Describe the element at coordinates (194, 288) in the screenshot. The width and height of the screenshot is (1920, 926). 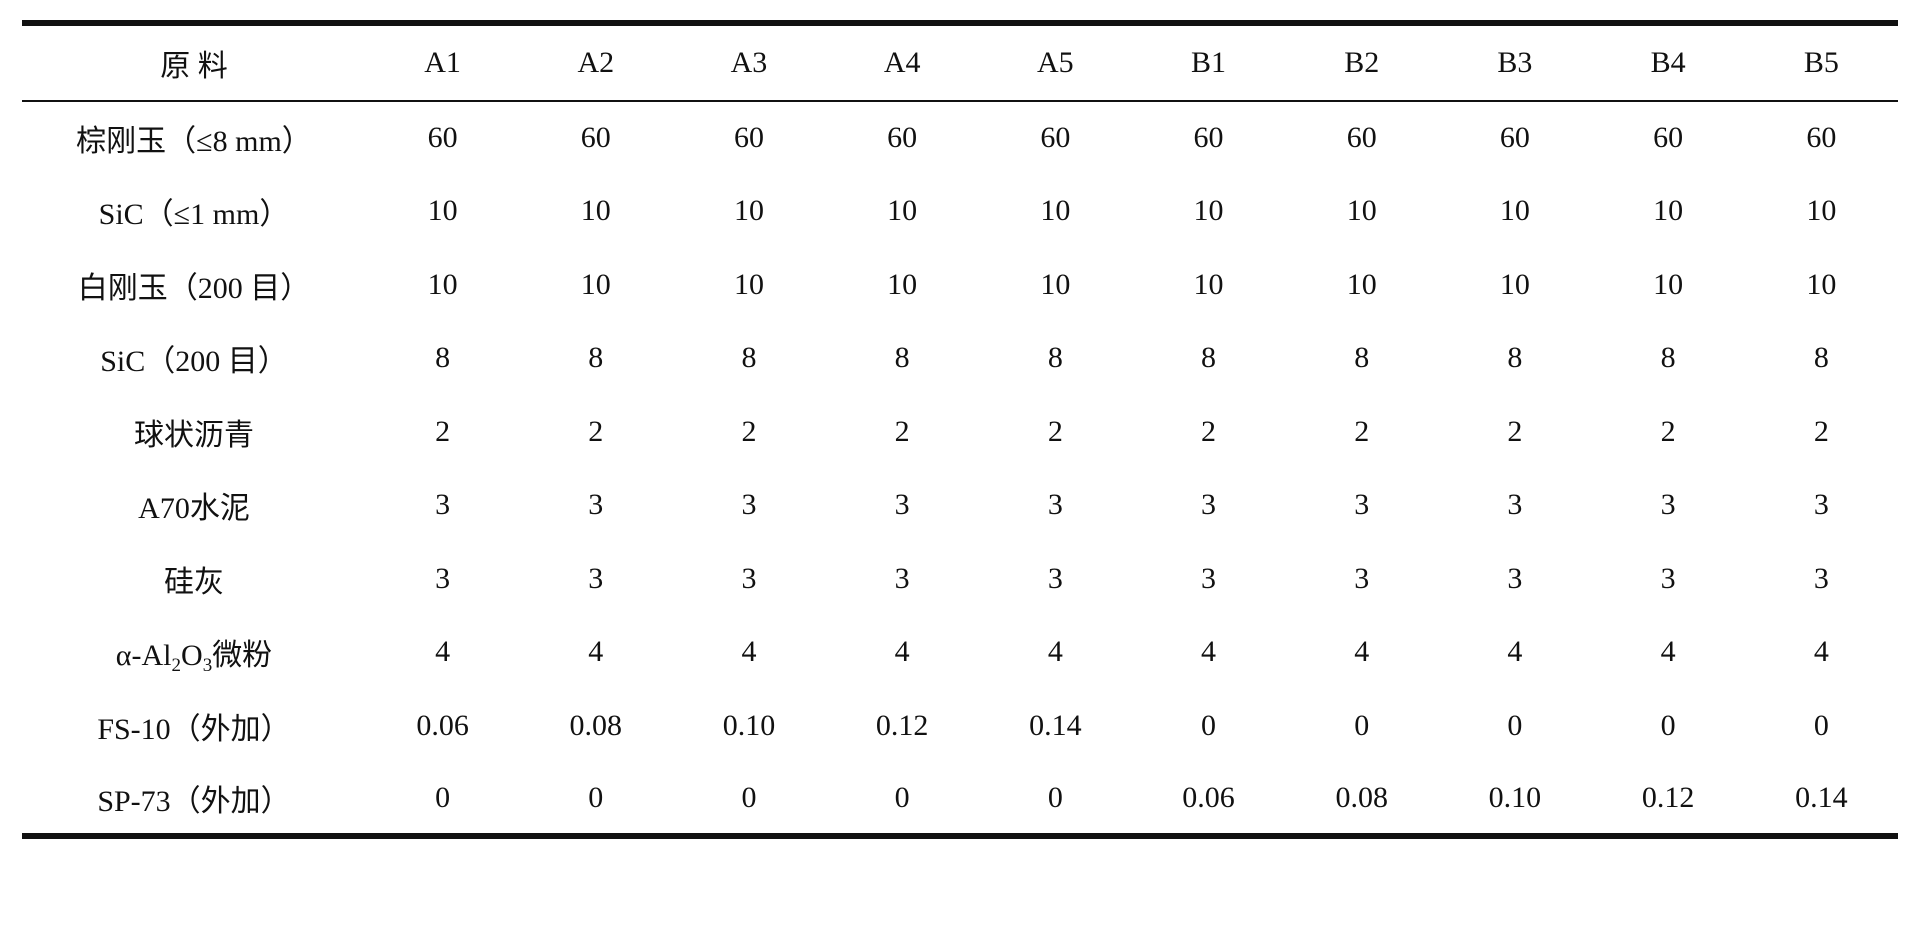
I see `row-label: 白刚玉（200 目）` at that location.